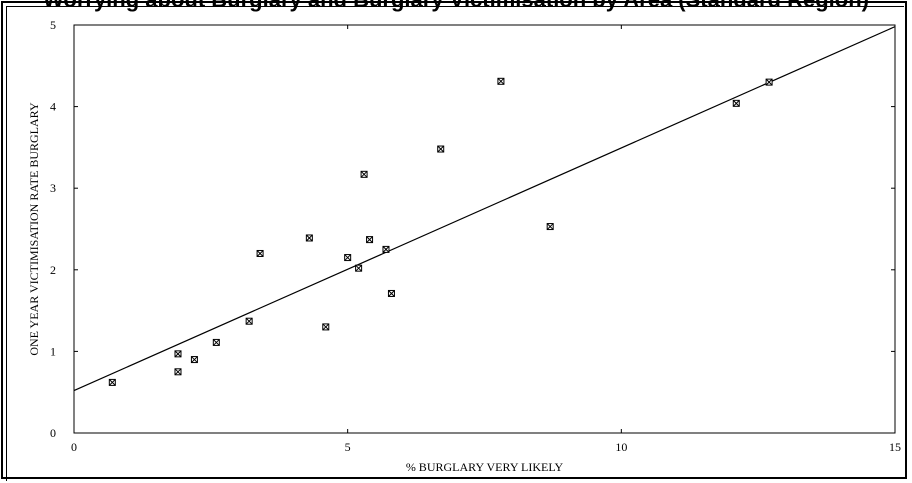 The image size is (912, 483). What do you see at coordinates (53, 188) in the screenshot?
I see `y-tick-label: 3` at bounding box center [53, 188].